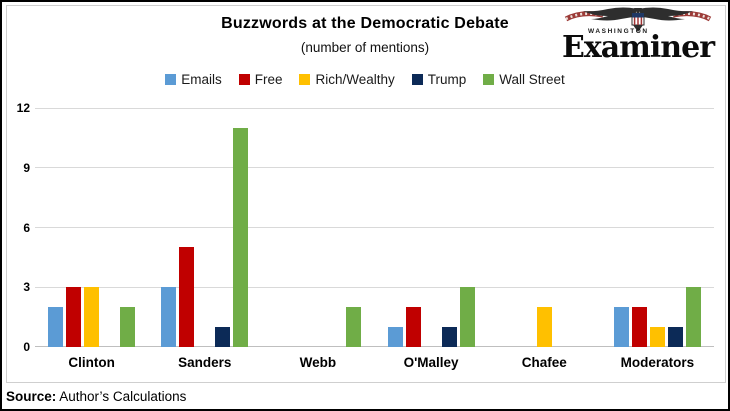 The image size is (730, 411). Describe the element at coordinates (91, 362) in the screenshot. I see `x-label-clinton: Clinton` at that location.